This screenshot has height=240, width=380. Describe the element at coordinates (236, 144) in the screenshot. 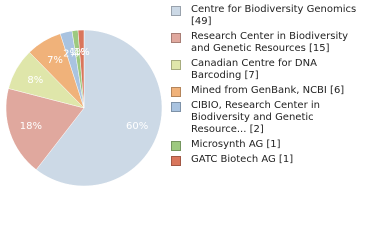

I see `legend-label: Microsynth AG [1]` at that location.